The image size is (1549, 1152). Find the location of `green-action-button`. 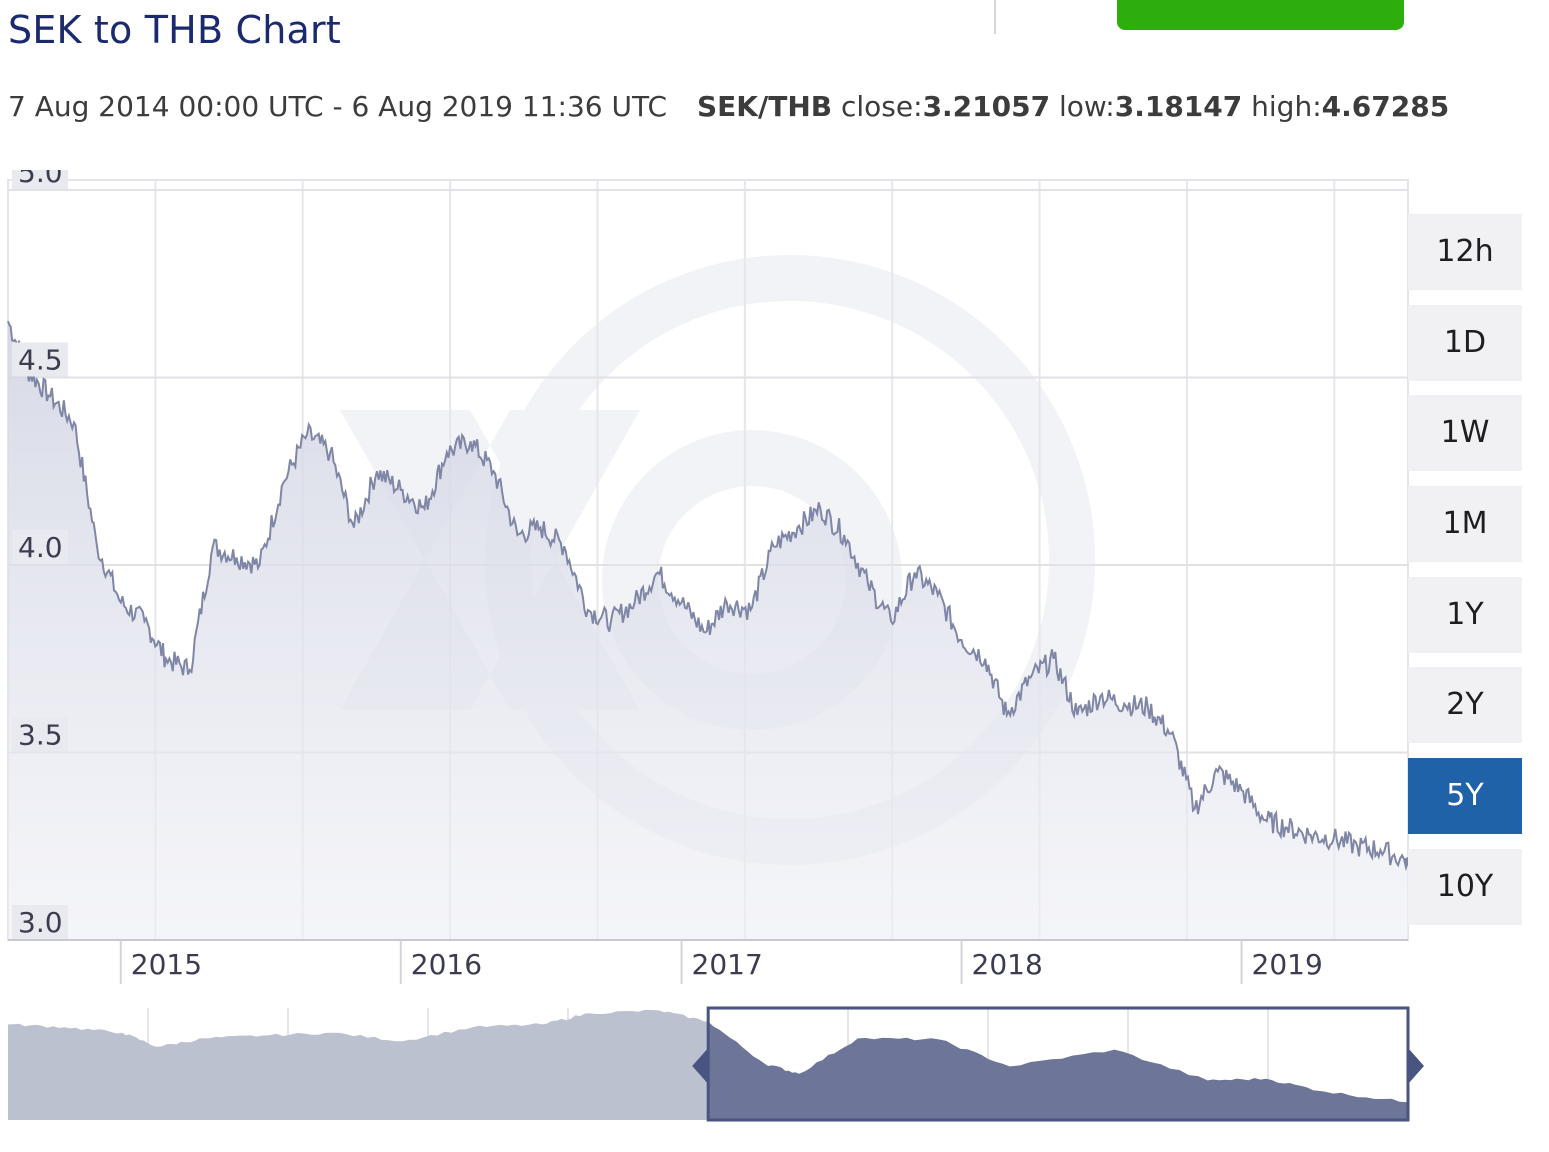

green-action-button is located at coordinates (1260, 15).